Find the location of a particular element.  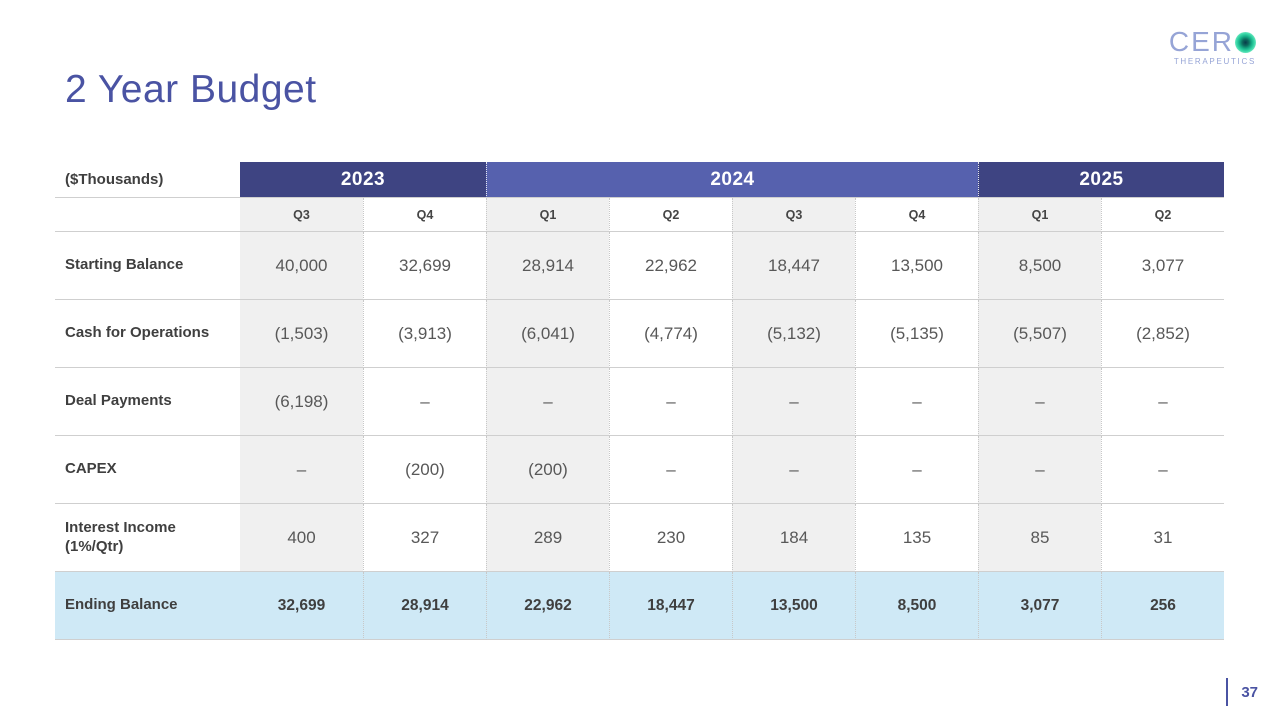

logo-text: CER is located at coordinates (1201, 41).